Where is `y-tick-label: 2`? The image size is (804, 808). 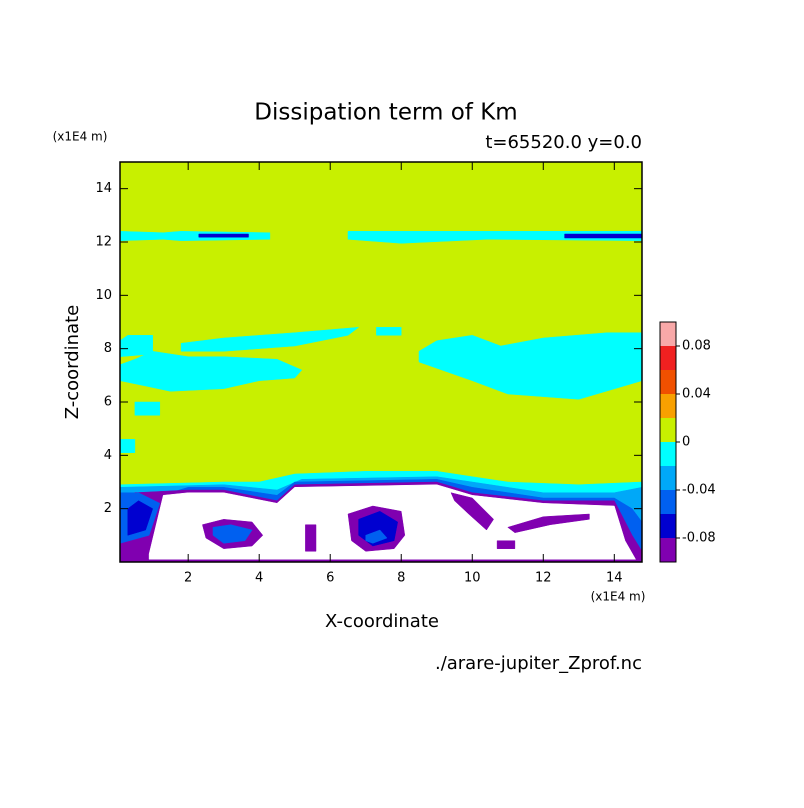 y-tick-label: 2 is located at coordinates (108, 508).